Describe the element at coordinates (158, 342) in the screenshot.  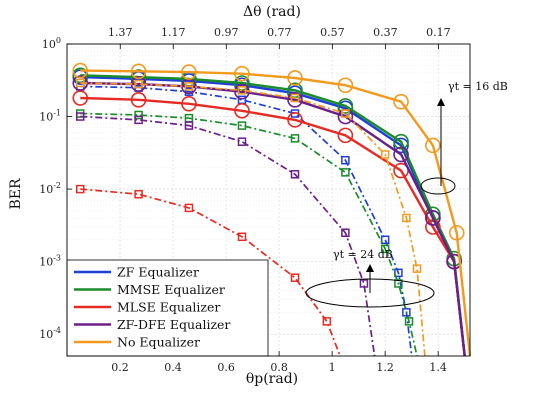
I see `legend-label: No Equalizer` at that location.